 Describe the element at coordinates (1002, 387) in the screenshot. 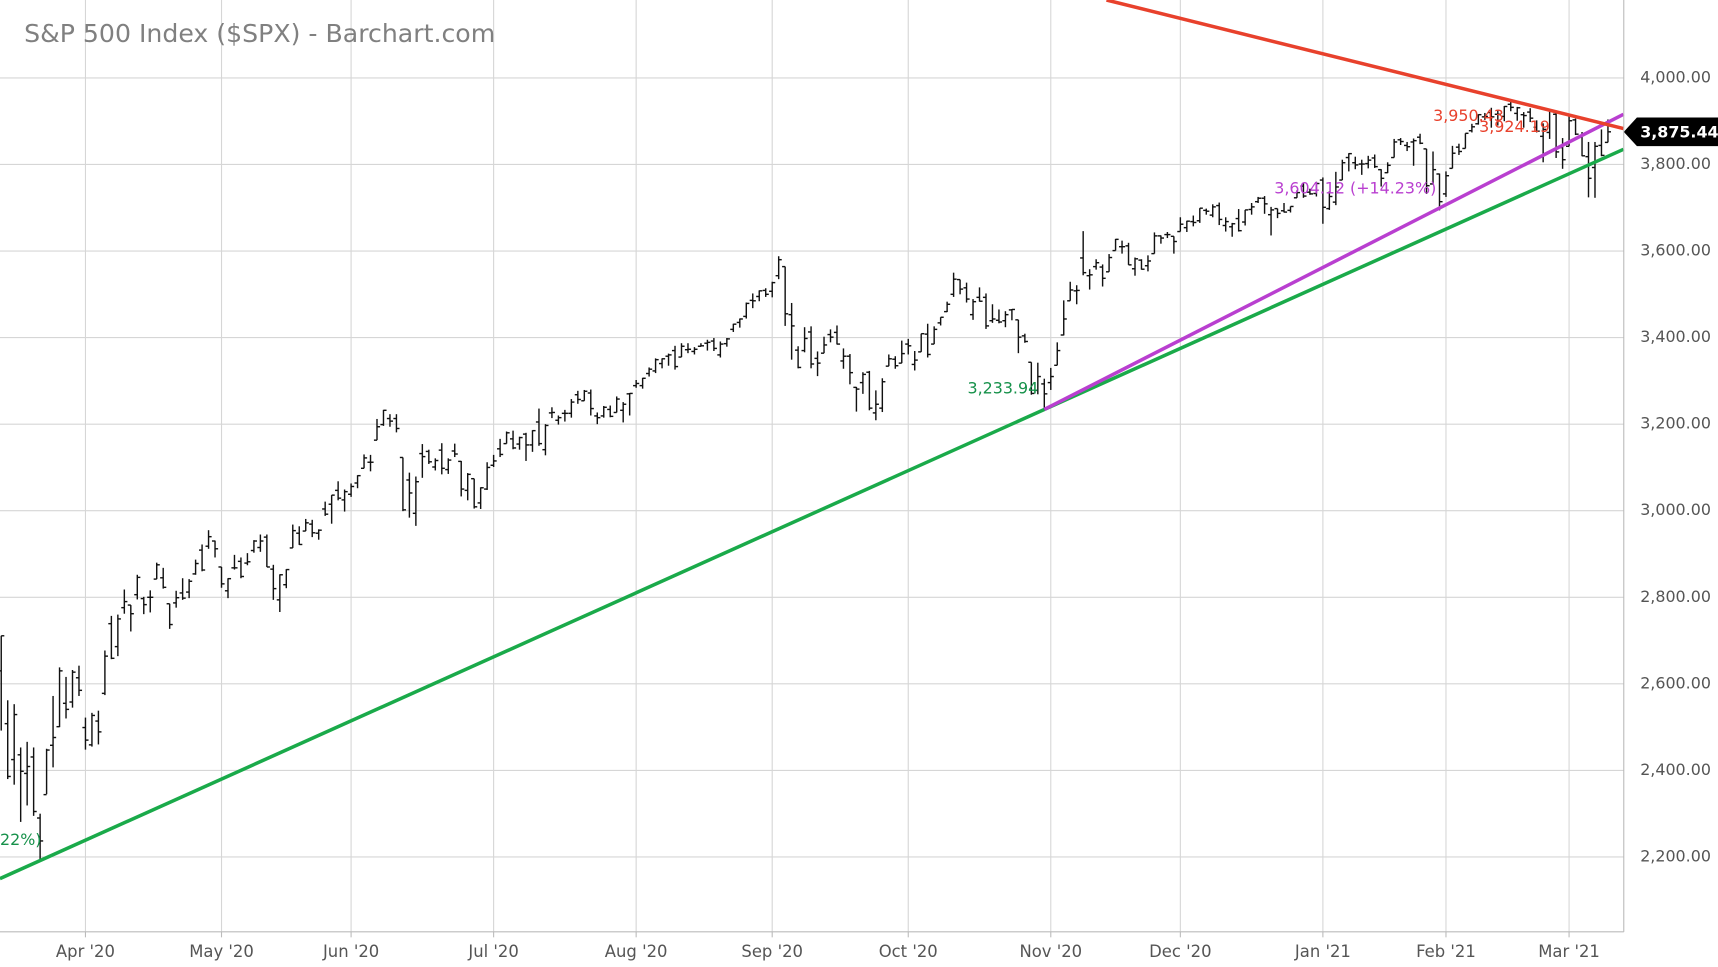

I see `annotation: 3,233.94` at that location.